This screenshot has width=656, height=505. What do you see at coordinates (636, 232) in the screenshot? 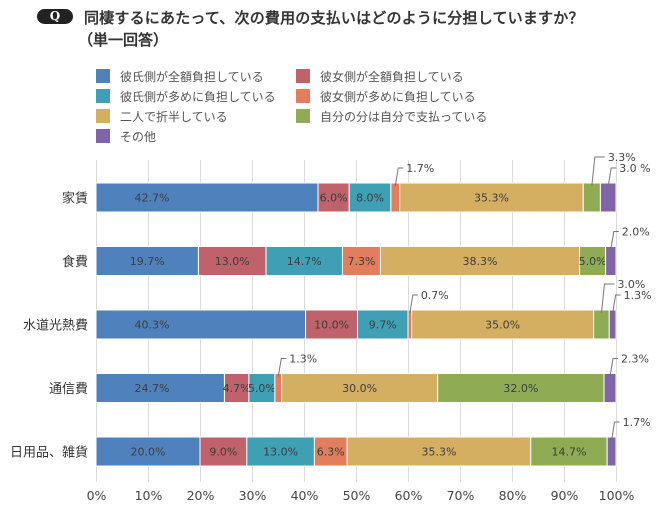
I see `callout-data-label: 2.0%` at bounding box center [636, 232].